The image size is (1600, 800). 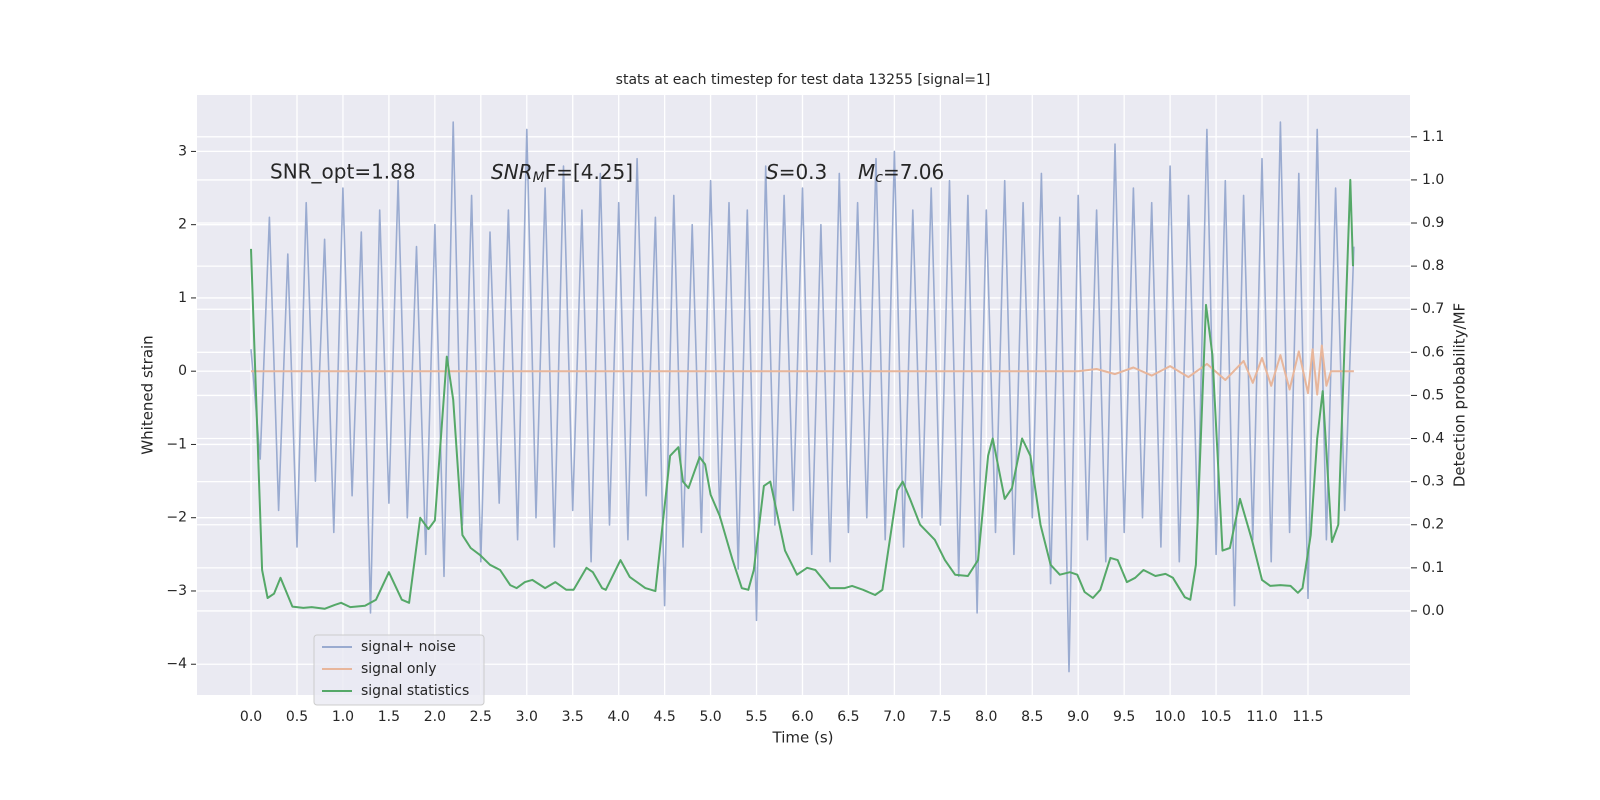 What do you see at coordinates (848, 717) in the screenshot?
I see `x-tick-label: 6.5` at bounding box center [848, 717].